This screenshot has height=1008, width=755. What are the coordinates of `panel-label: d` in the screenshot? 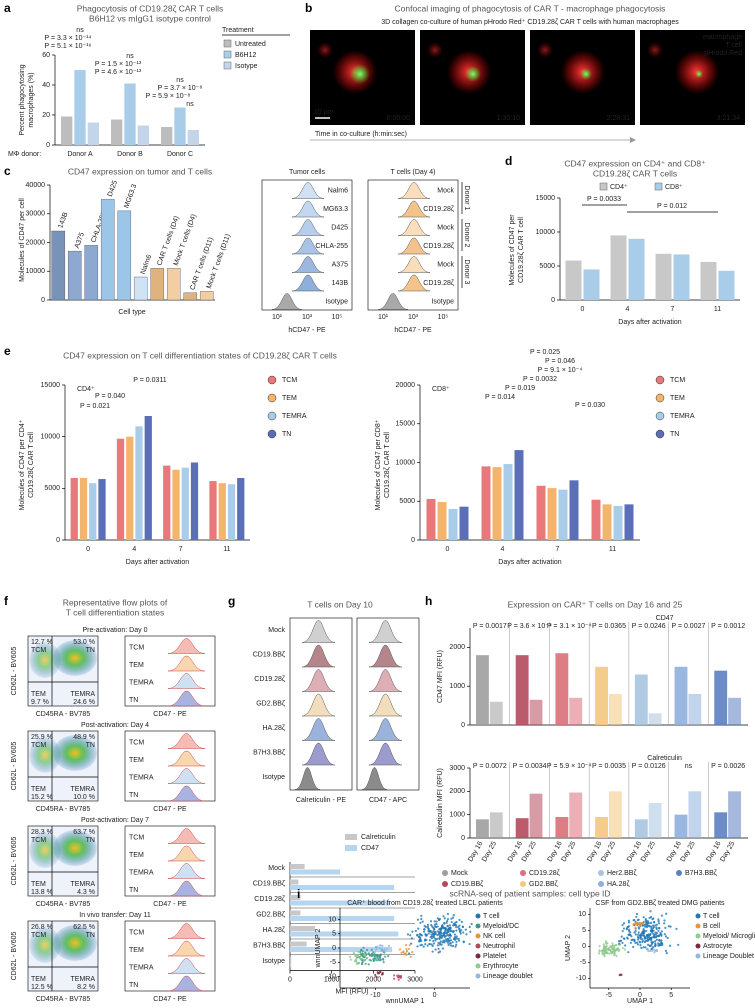 It's located at (508, 161).